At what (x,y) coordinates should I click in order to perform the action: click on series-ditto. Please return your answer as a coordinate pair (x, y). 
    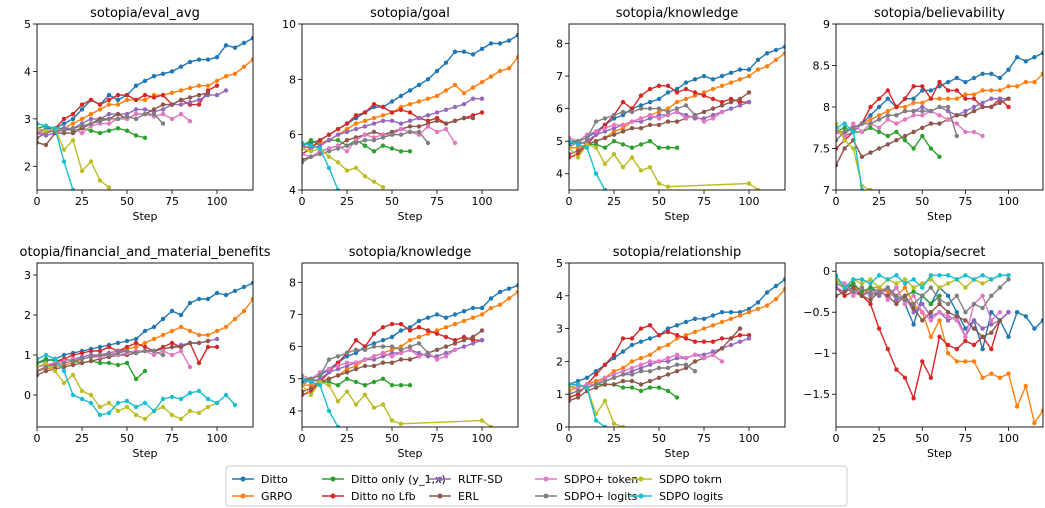
    Looking at the image, I should click on (145, 86).